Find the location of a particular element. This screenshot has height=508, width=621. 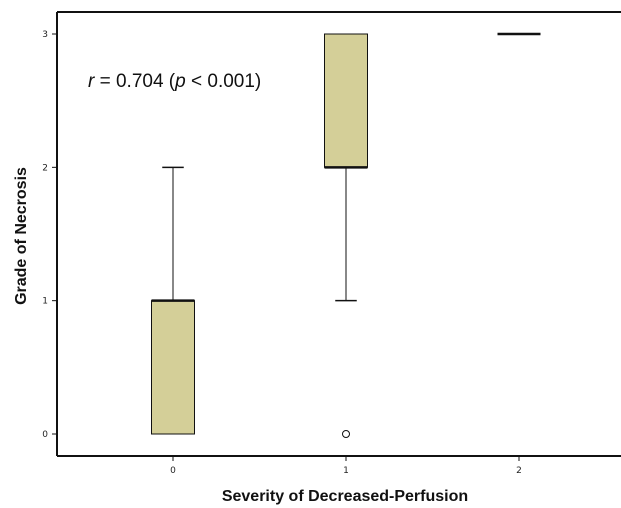

y-tick-label: 2 is located at coordinates (45, 168).